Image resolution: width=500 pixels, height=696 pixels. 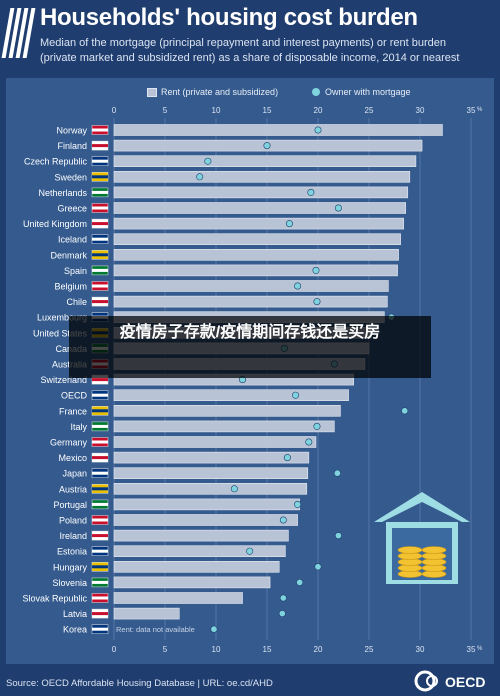 What do you see at coordinates (369, 110) in the screenshot?
I see `x-tick-label-top: 25` at bounding box center [369, 110].